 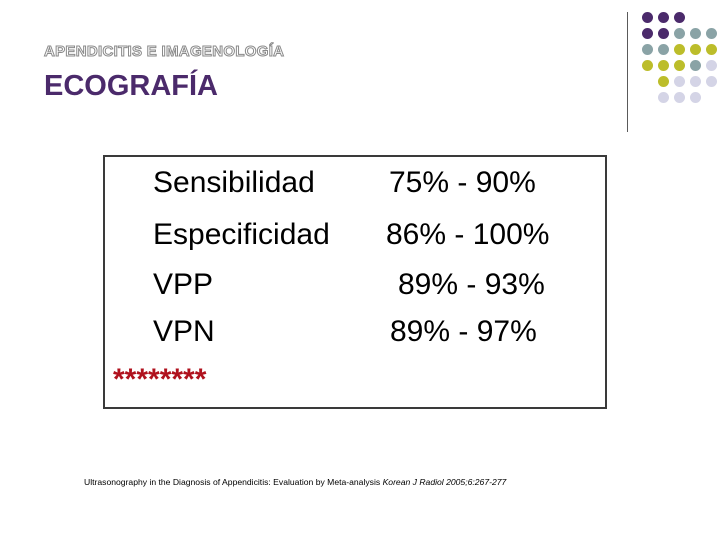 I want to click on stat-label-sensitivity: Sensibilidad, so click(x=234, y=182).